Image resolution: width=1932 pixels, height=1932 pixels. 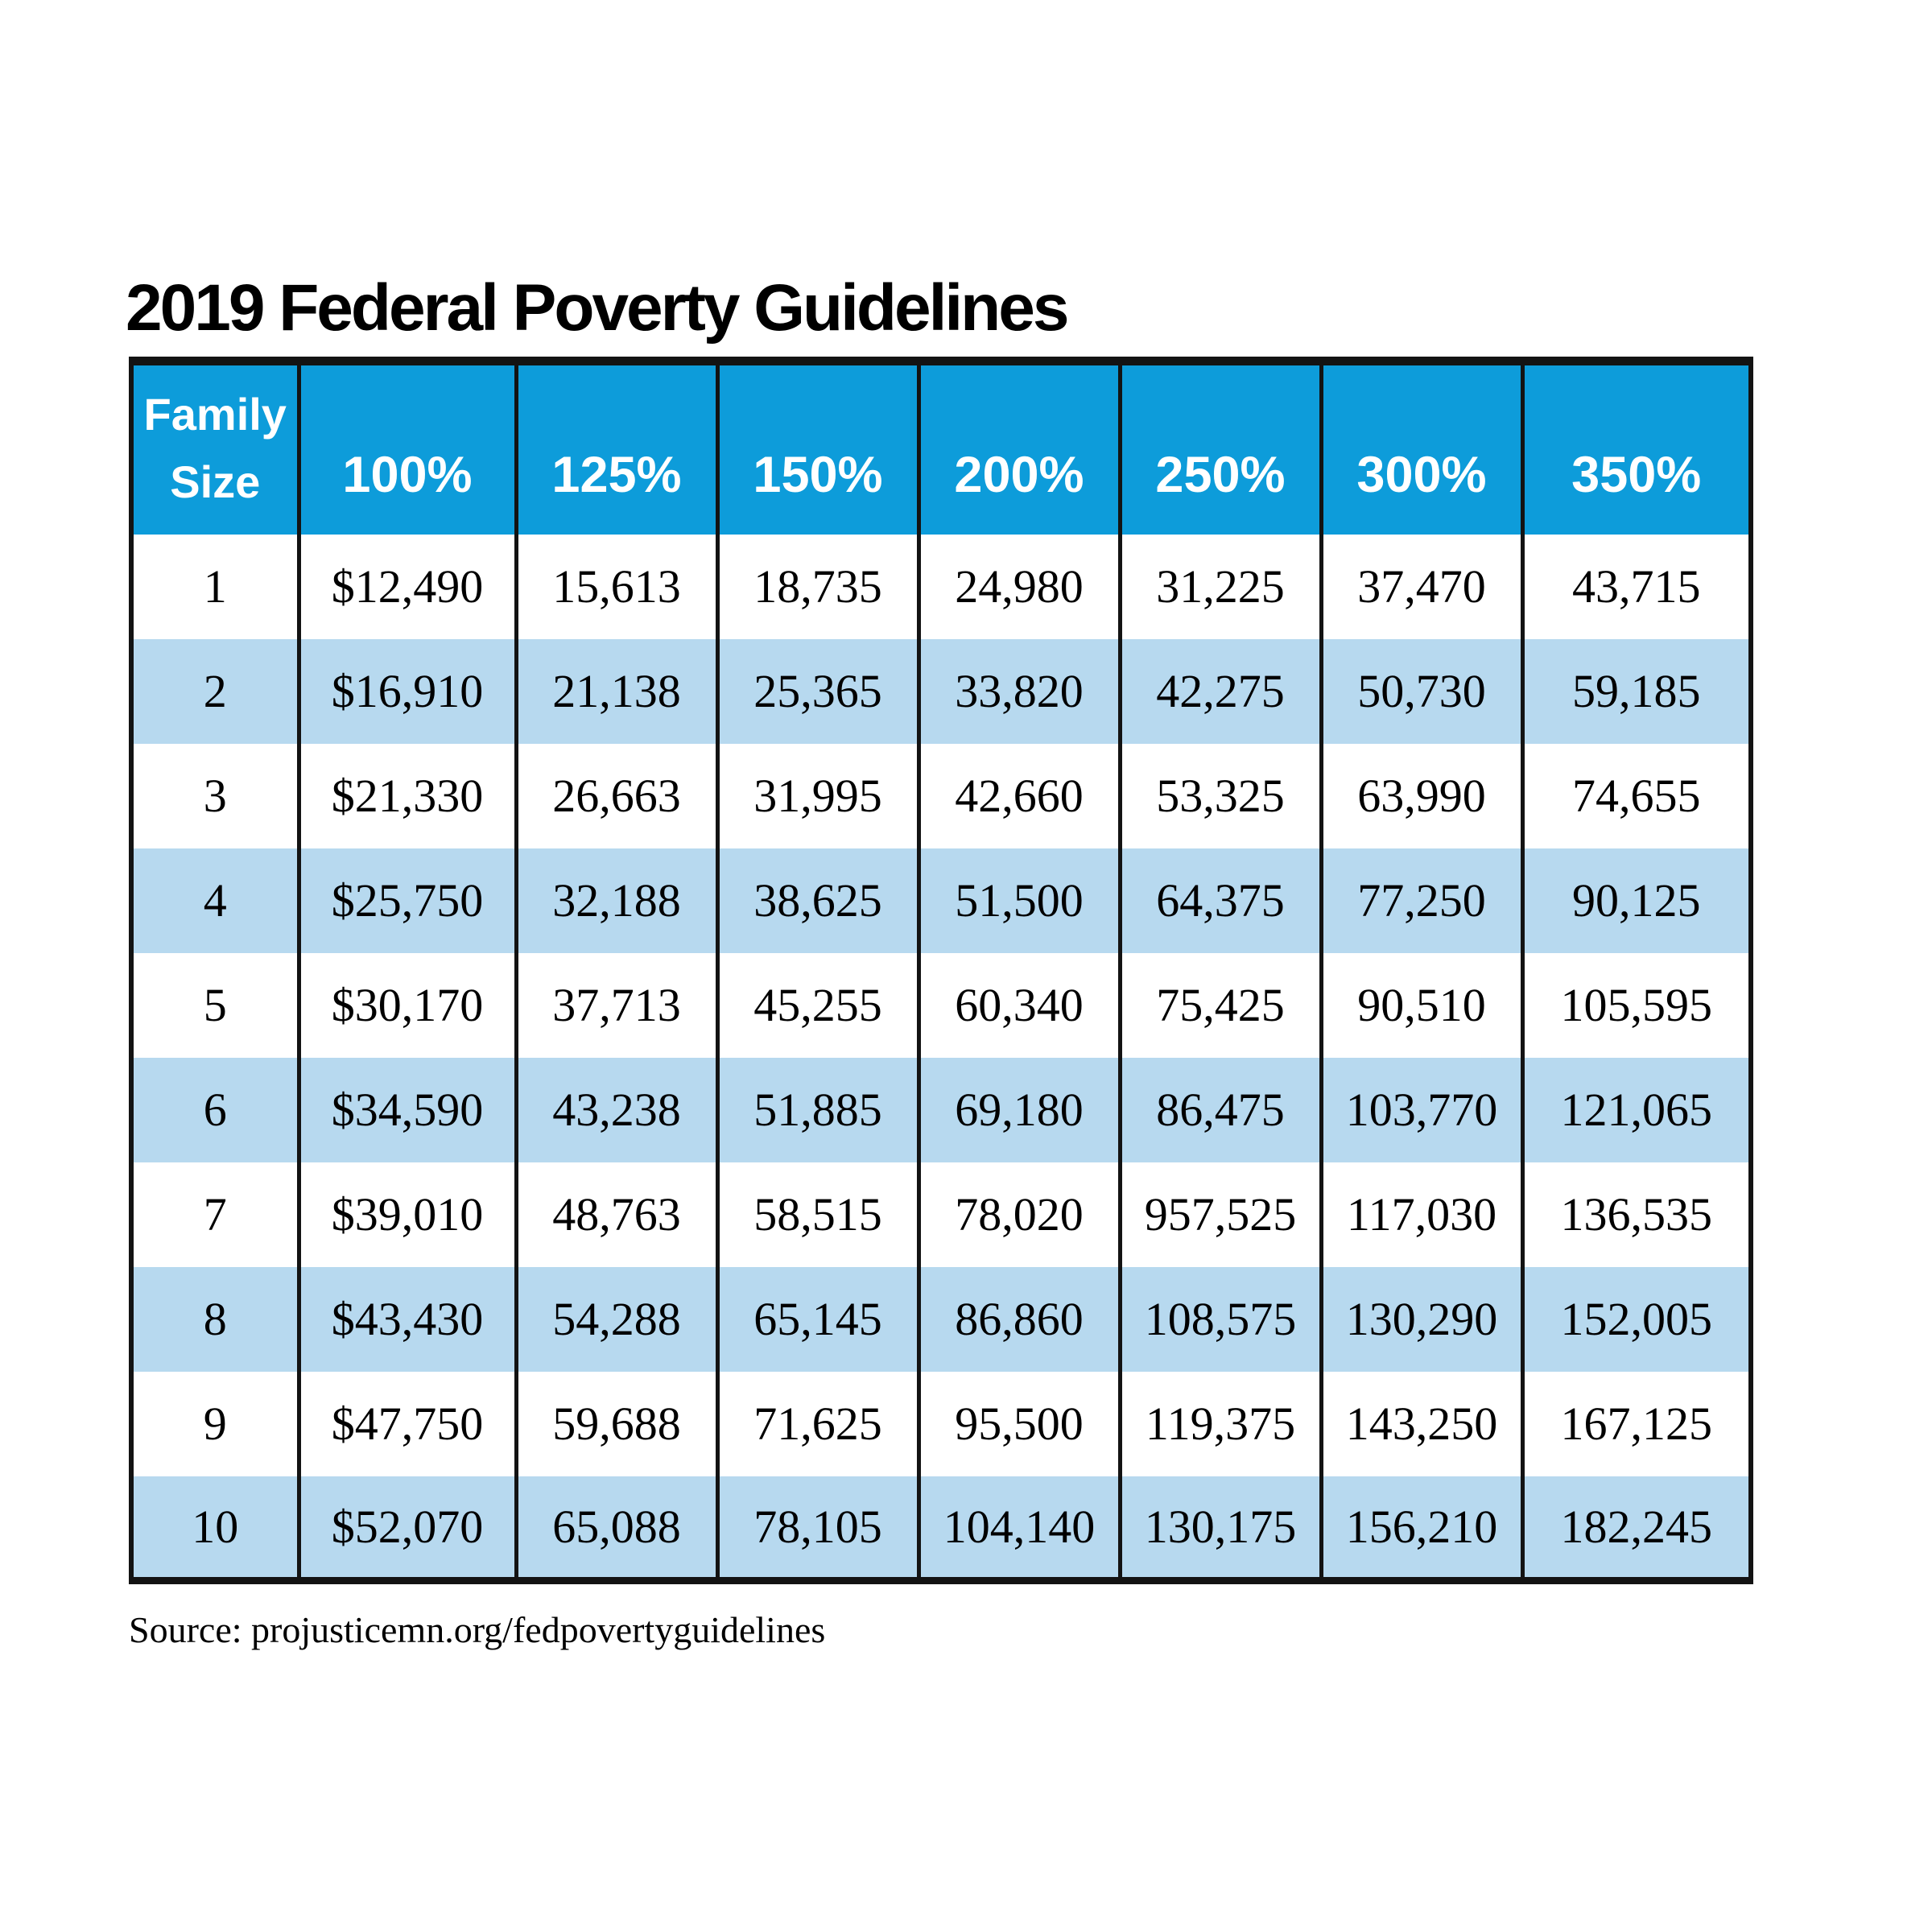 I want to click on value-cell: 33,820, so click(x=1019, y=691).